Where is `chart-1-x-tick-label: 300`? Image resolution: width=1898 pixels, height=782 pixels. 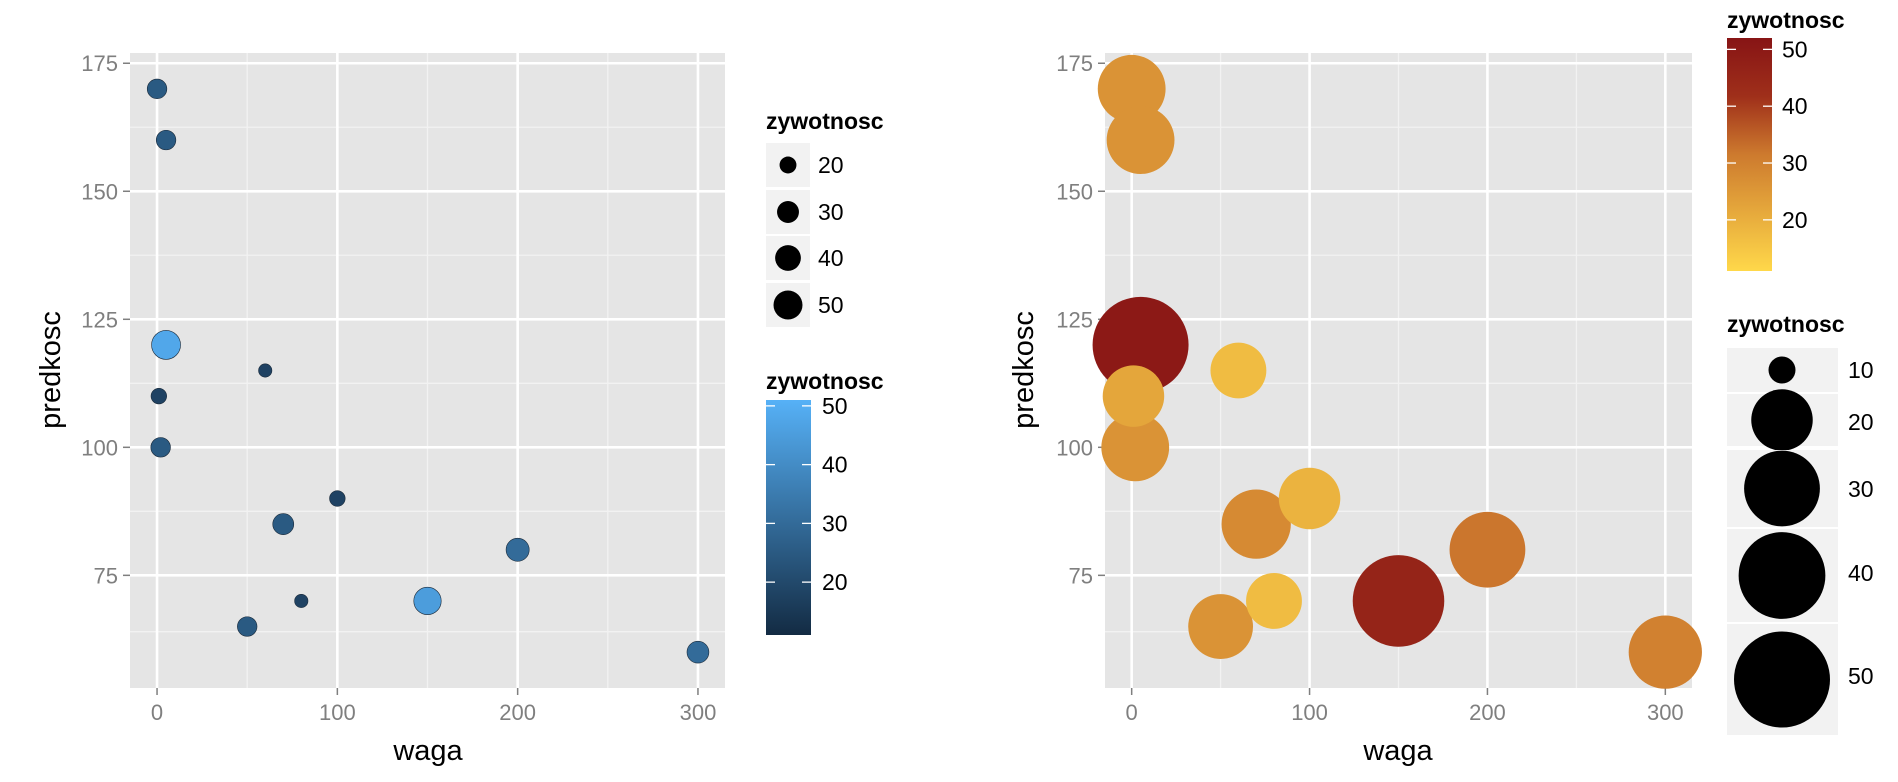 chart-1-x-tick-label: 300 is located at coordinates (698, 712).